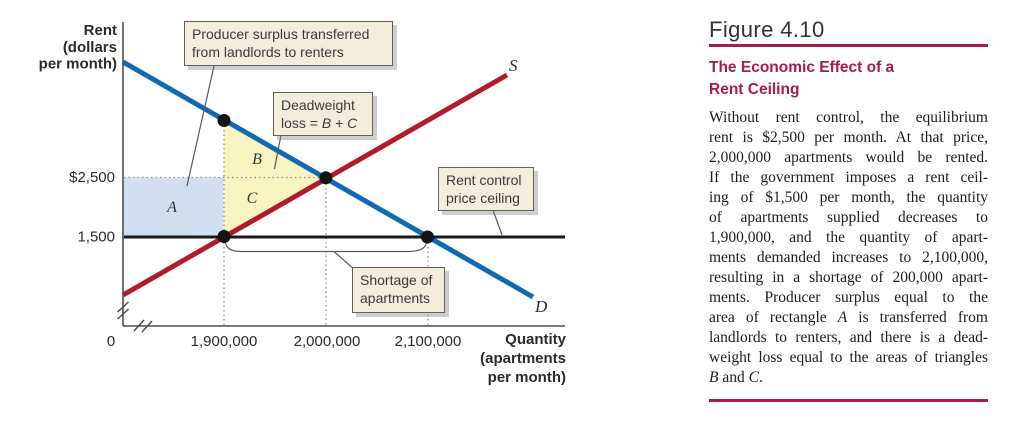 Image resolution: width=1024 pixels, height=432 pixels. What do you see at coordinates (802, 78) in the screenshot?
I see `figure-title: The Economic Effect of a Rent Ceiling` at bounding box center [802, 78].